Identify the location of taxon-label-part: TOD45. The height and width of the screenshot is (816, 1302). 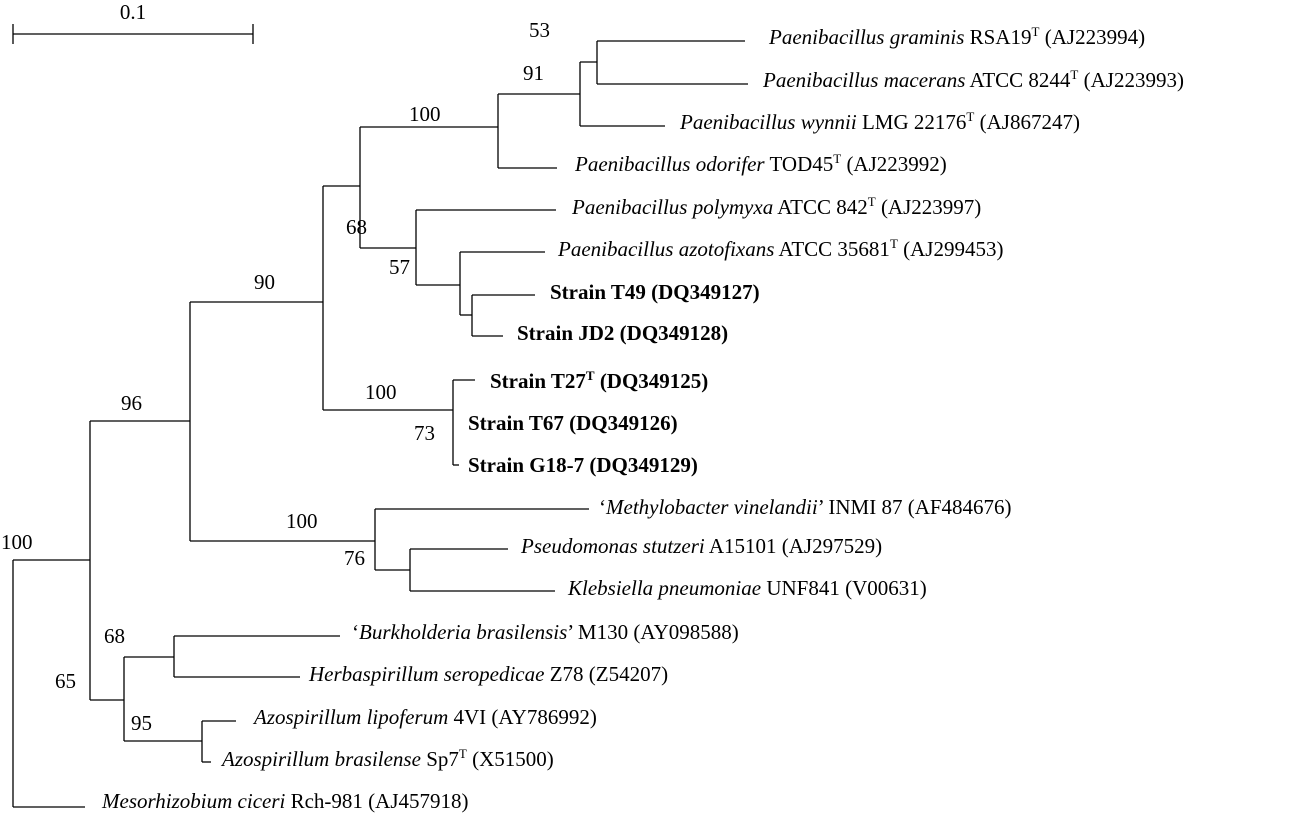
(799, 164).